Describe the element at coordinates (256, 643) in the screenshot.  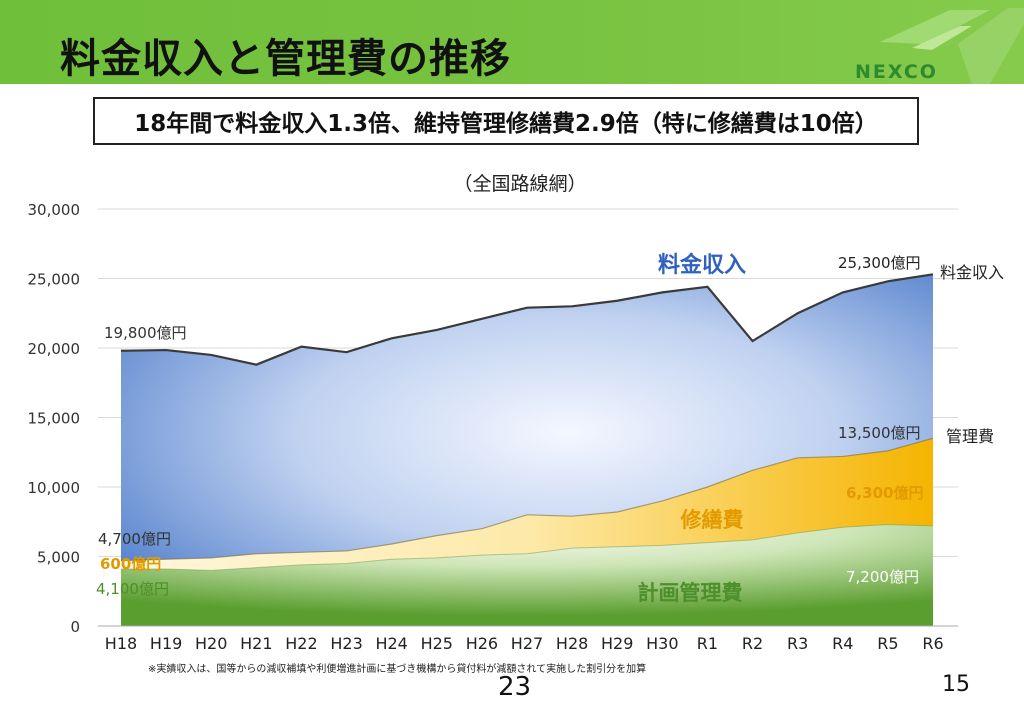
I see `x-tick-label: H21` at that location.